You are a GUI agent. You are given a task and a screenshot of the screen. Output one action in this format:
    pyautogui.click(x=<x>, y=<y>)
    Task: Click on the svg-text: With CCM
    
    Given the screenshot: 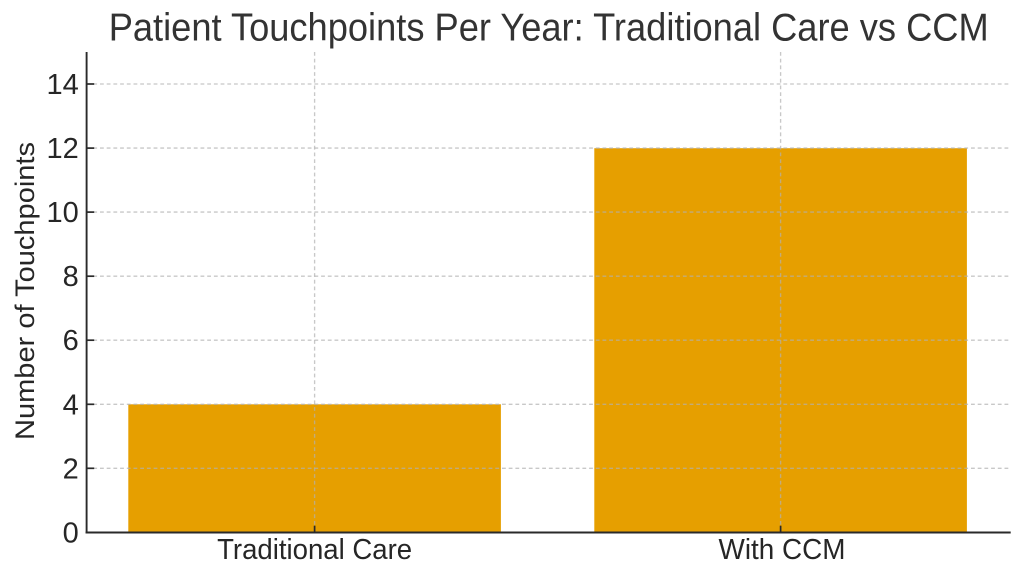 What is the action you would take?
    pyautogui.click(x=782, y=550)
    